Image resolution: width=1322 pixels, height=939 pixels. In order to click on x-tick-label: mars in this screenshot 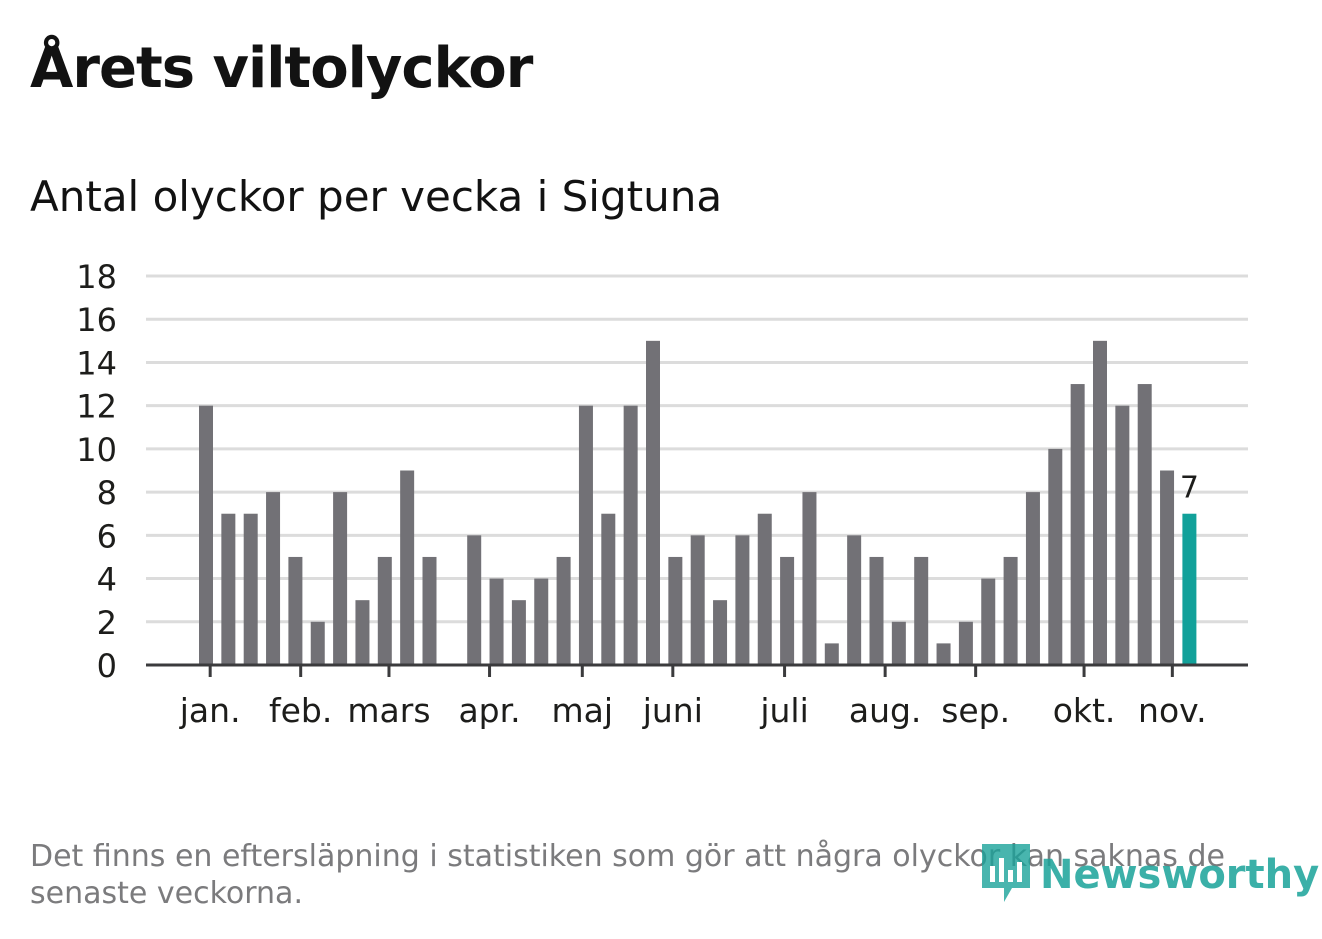, I will do `click(388, 710)`.